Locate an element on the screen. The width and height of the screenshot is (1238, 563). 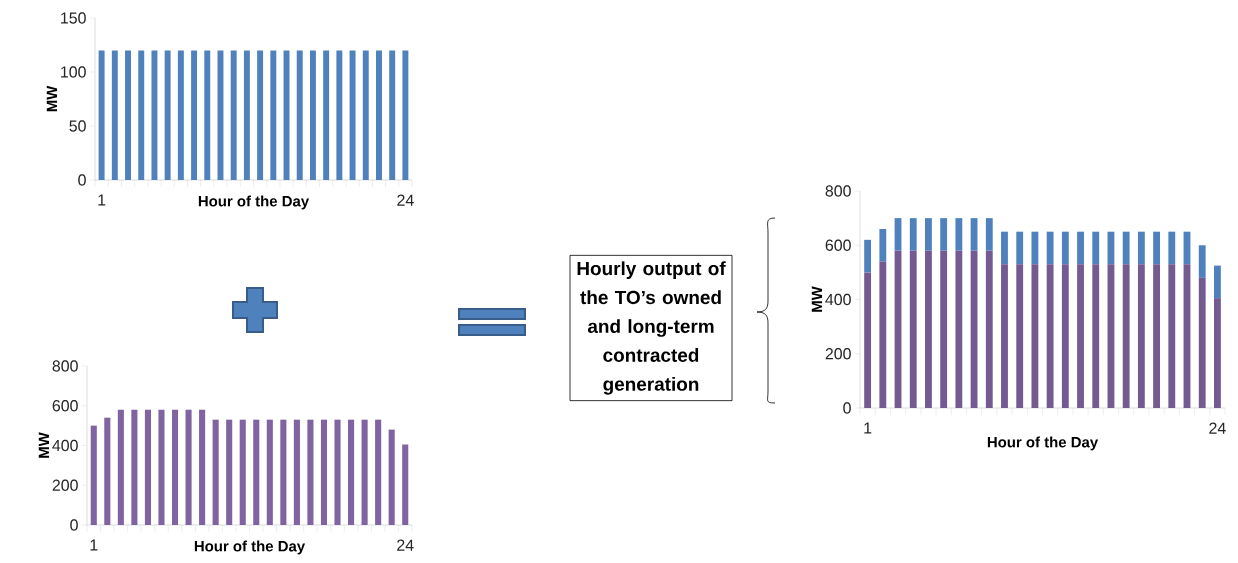
y-tick-label: 50 is located at coordinates (77, 126).